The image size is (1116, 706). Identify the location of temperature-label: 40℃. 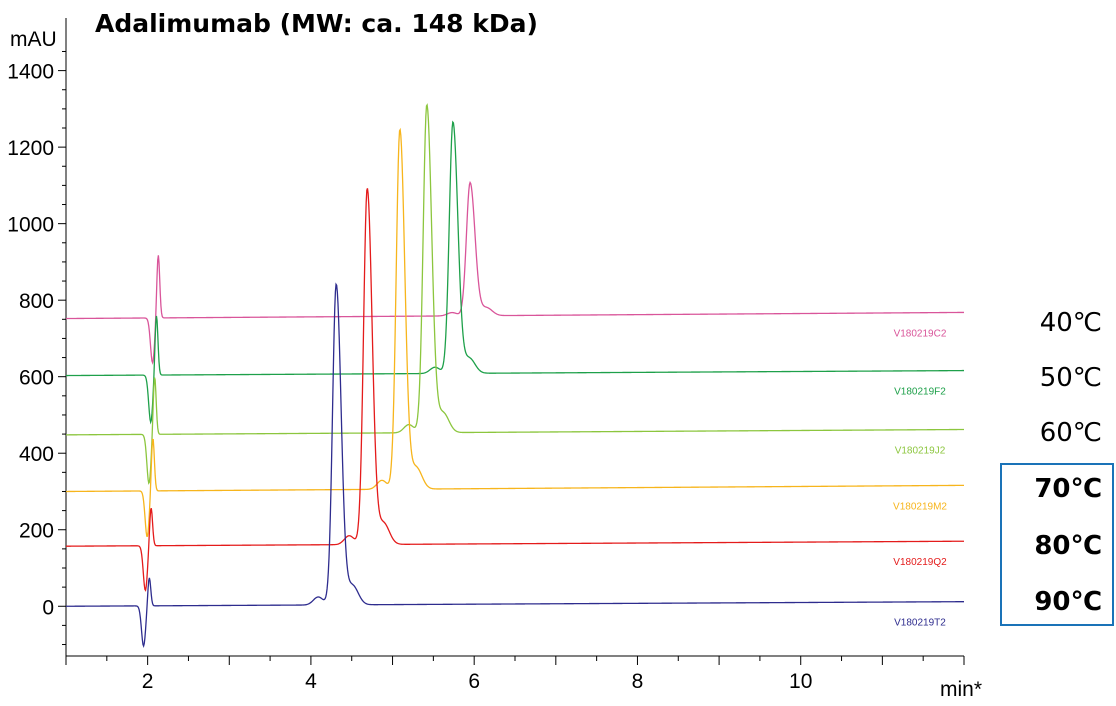
(1071, 323).